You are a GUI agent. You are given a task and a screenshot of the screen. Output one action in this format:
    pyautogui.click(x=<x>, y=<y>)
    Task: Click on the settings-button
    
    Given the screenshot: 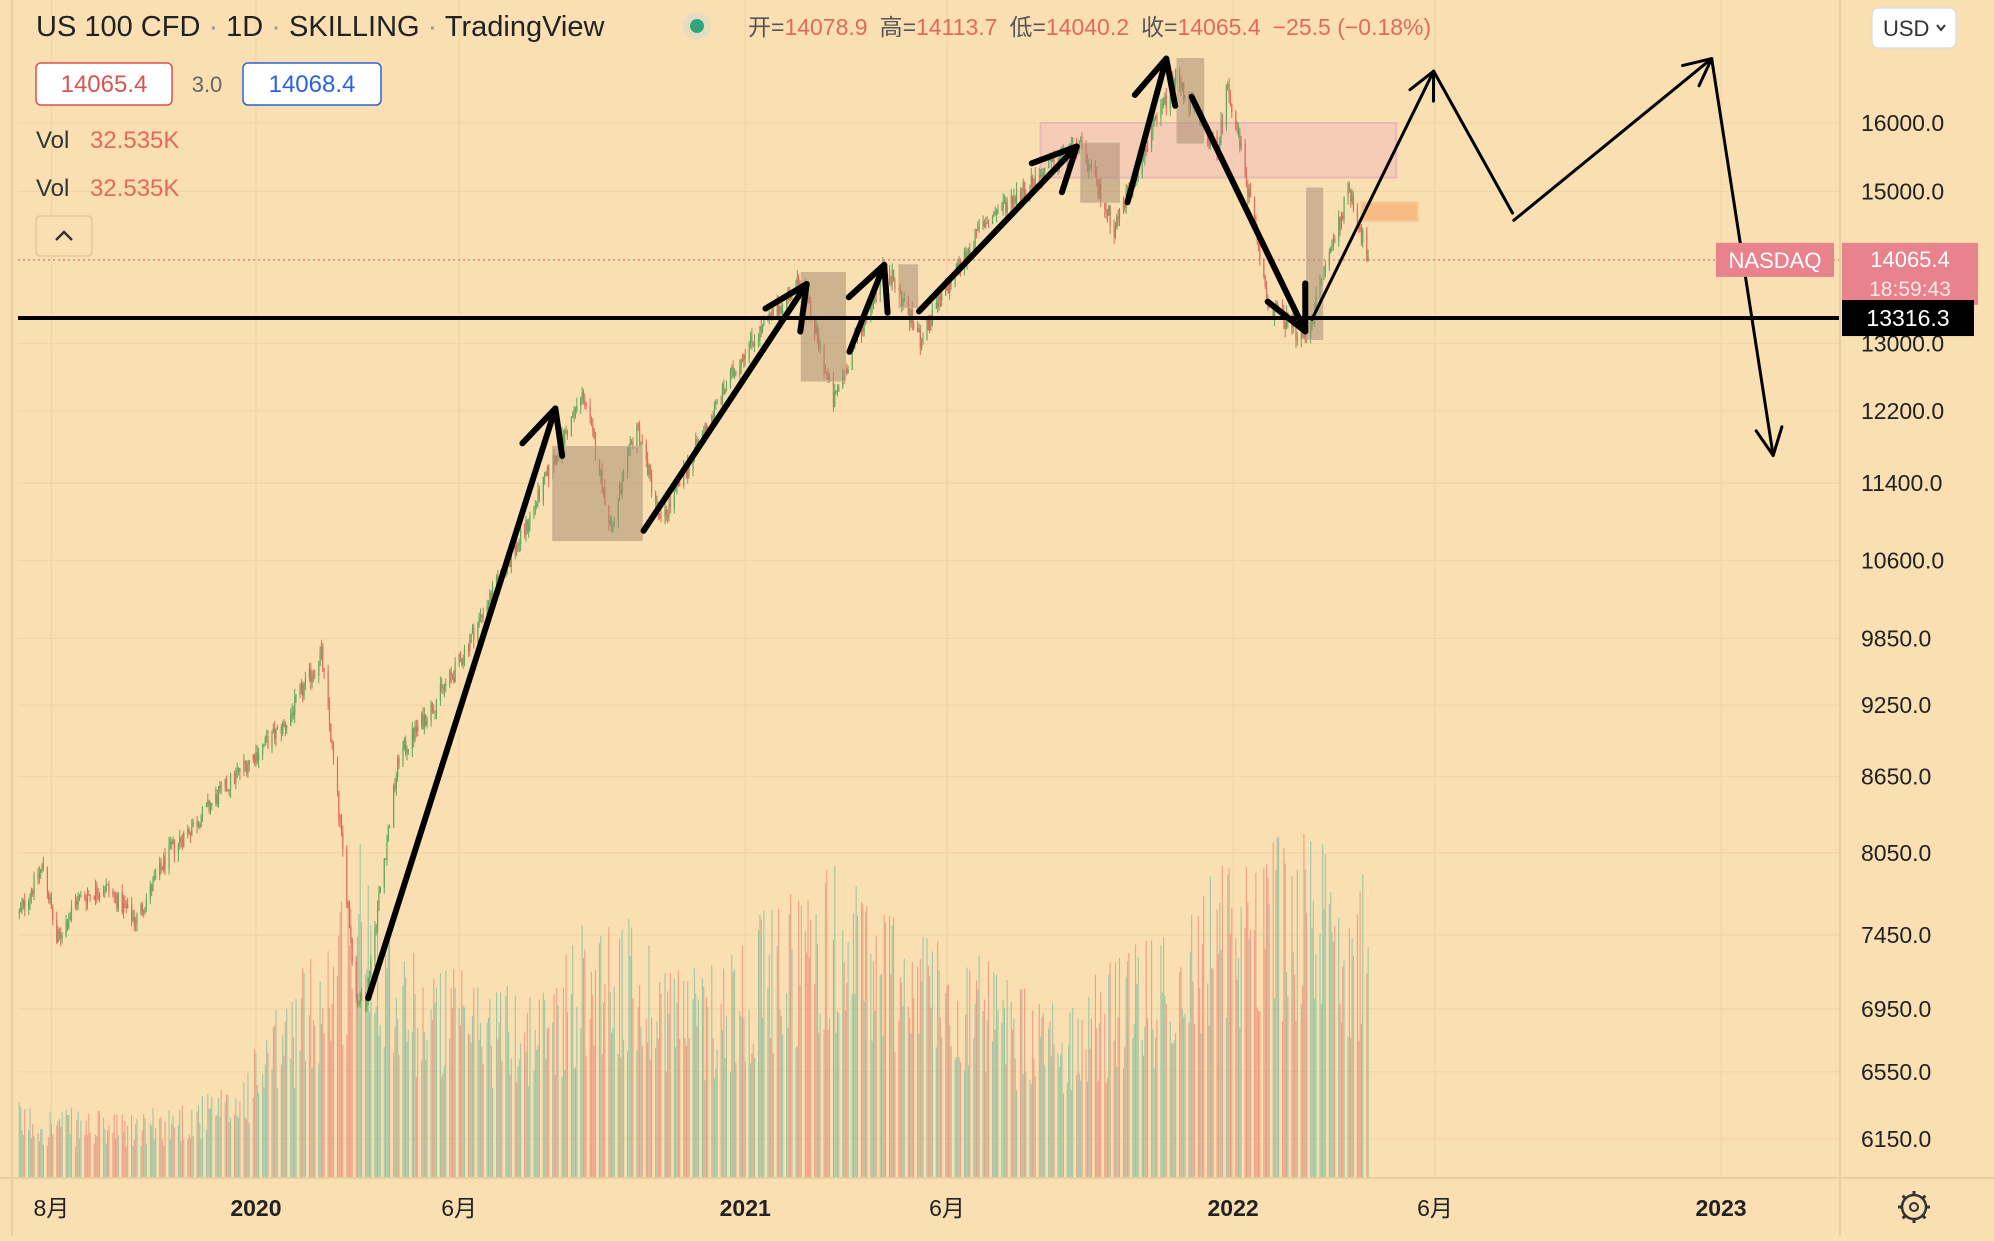 What is the action you would take?
    pyautogui.click(x=1914, y=1207)
    